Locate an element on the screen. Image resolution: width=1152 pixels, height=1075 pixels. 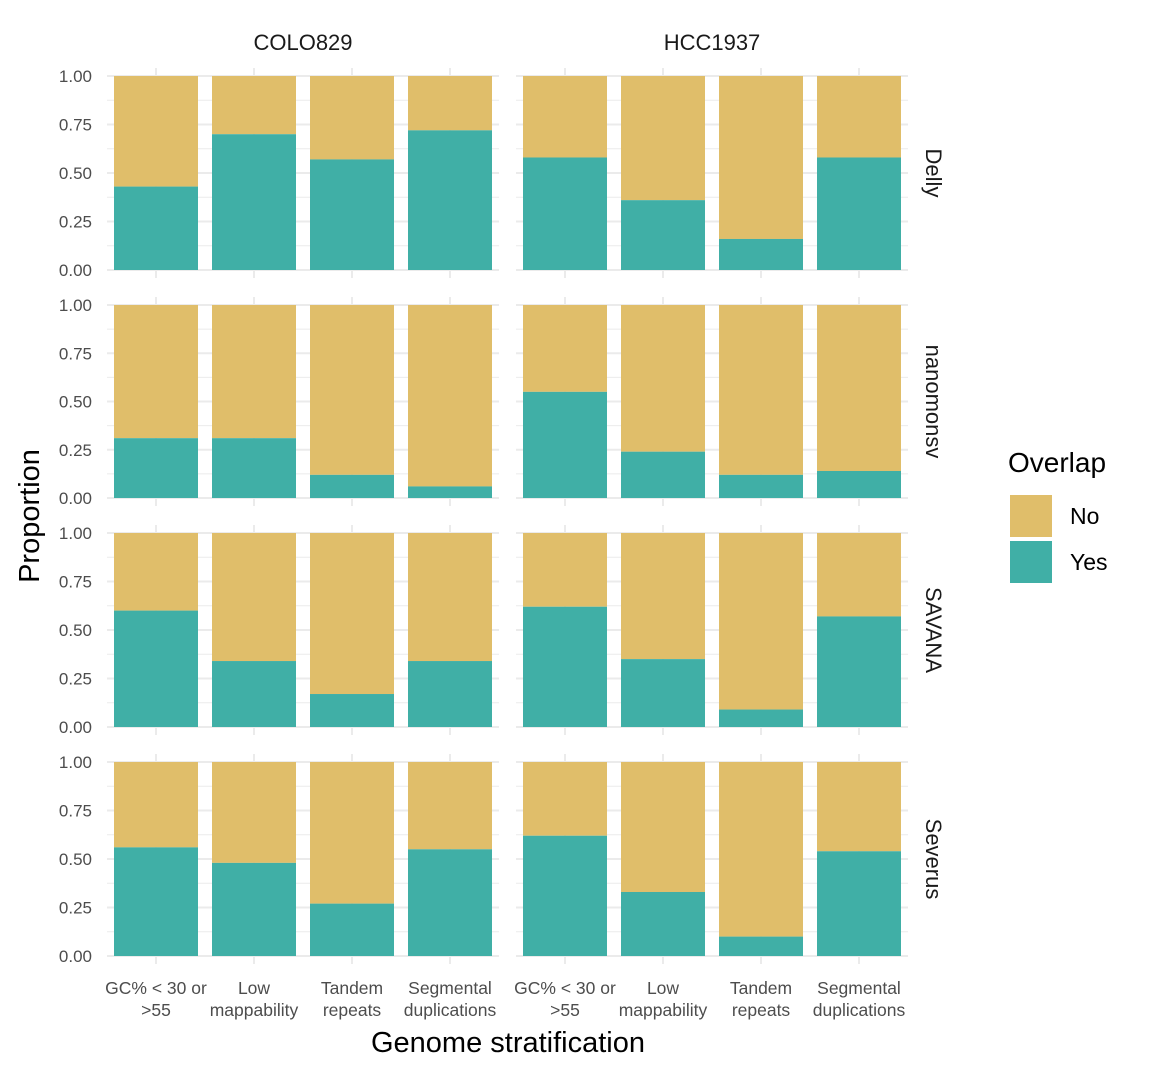
column-strip-label: COLO829 is located at coordinates (302, 42).